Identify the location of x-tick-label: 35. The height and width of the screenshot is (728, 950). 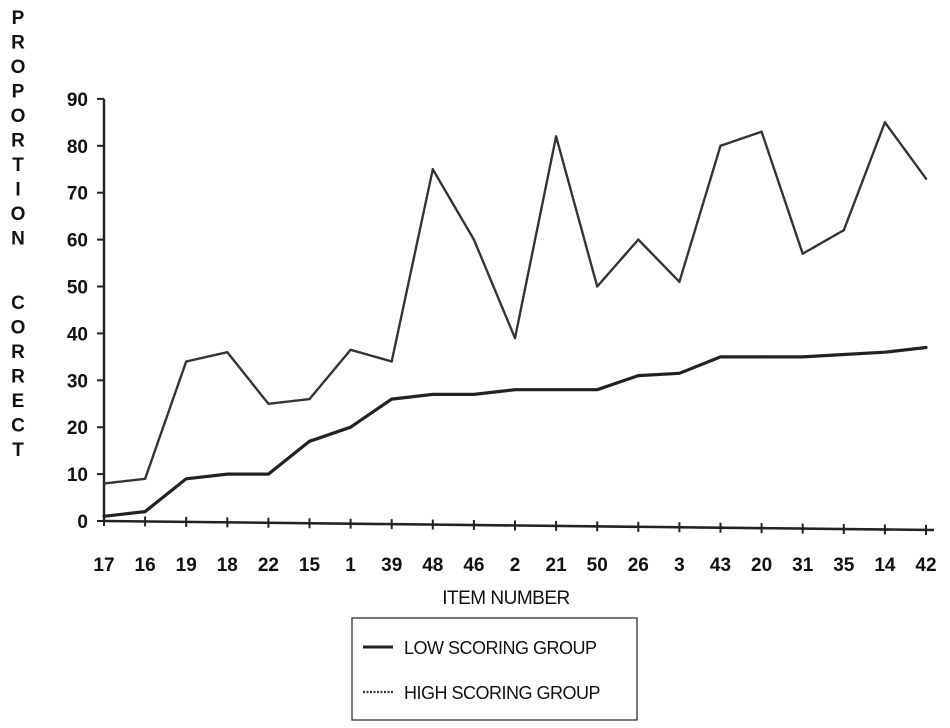
(844, 565).